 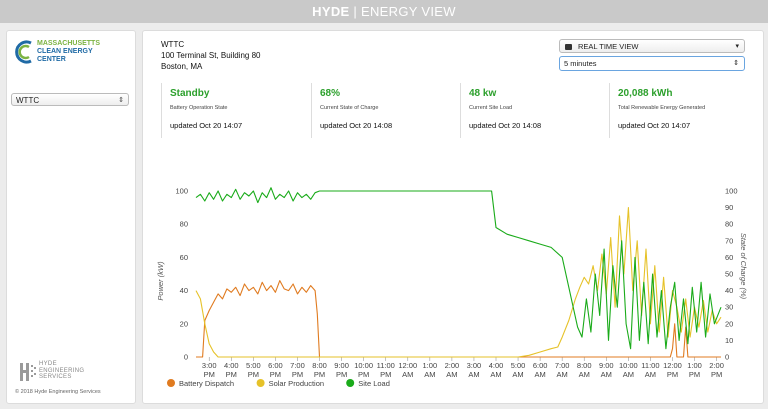 What do you see at coordinates (482, 93) in the screenshot?
I see `stat-value: 48 kw` at bounding box center [482, 93].